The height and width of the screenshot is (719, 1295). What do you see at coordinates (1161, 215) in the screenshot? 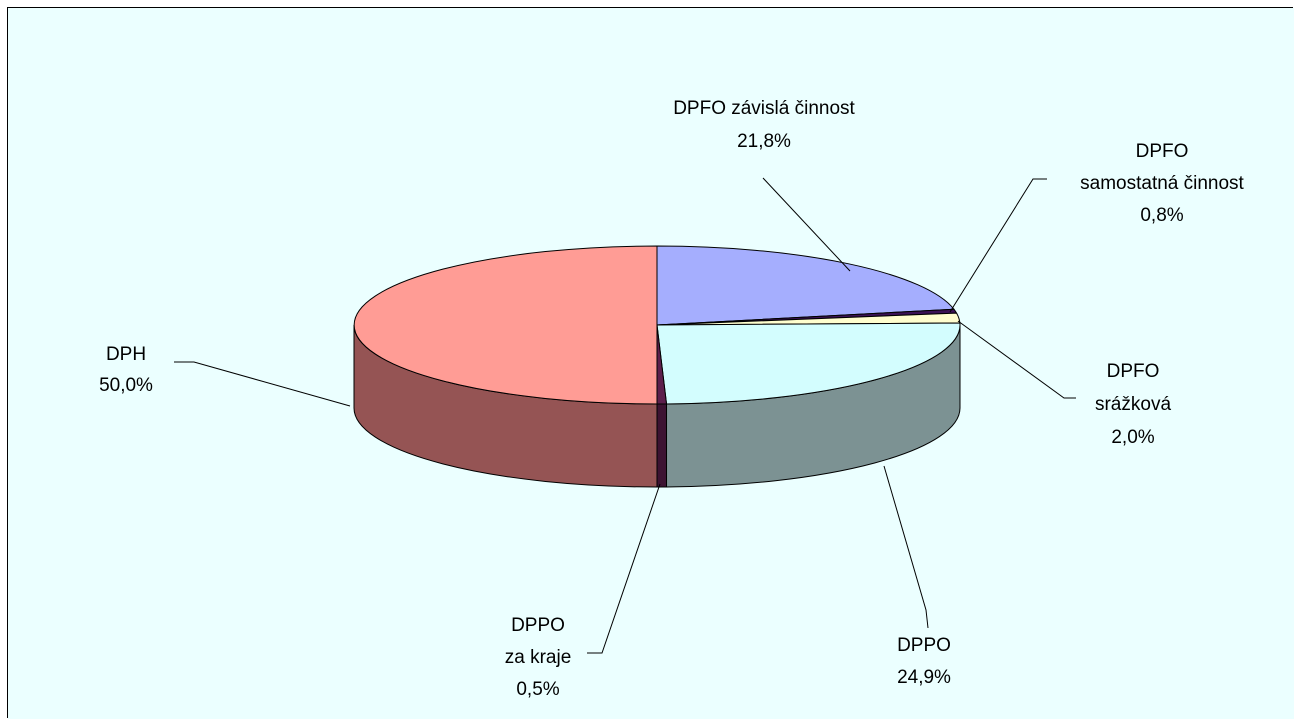
I see `data-label-line: 0,8%` at bounding box center [1161, 215].